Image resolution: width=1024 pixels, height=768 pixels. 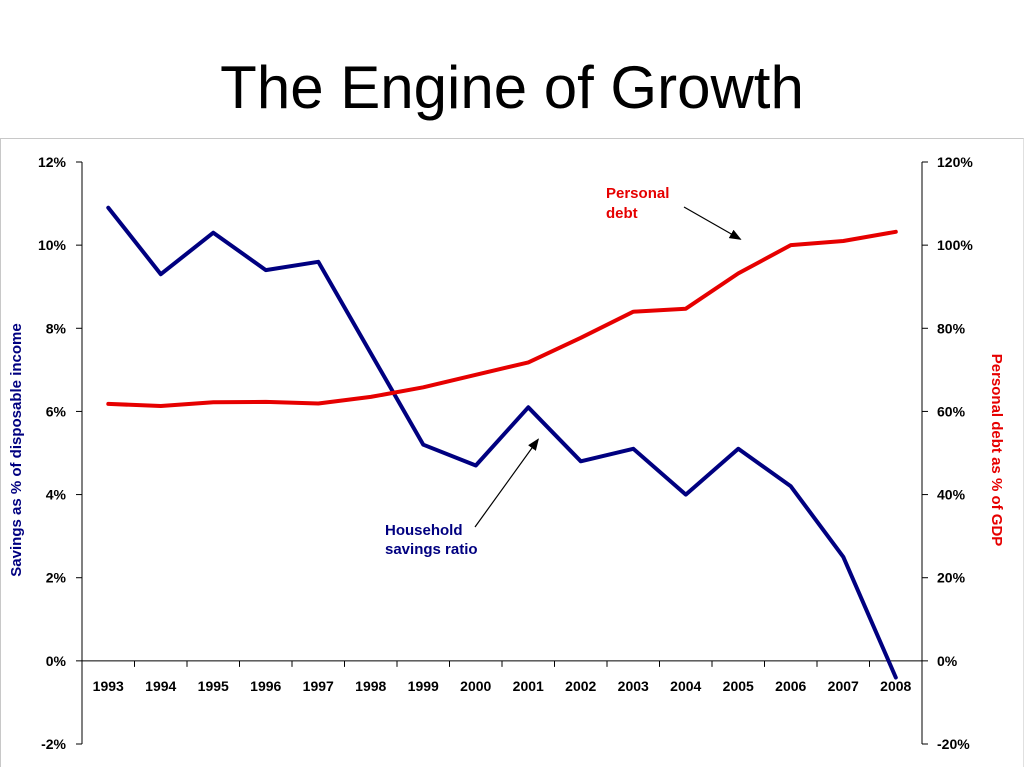 What do you see at coordinates (947, 661) in the screenshot?
I see `right-tick-label: 0%` at bounding box center [947, 661].